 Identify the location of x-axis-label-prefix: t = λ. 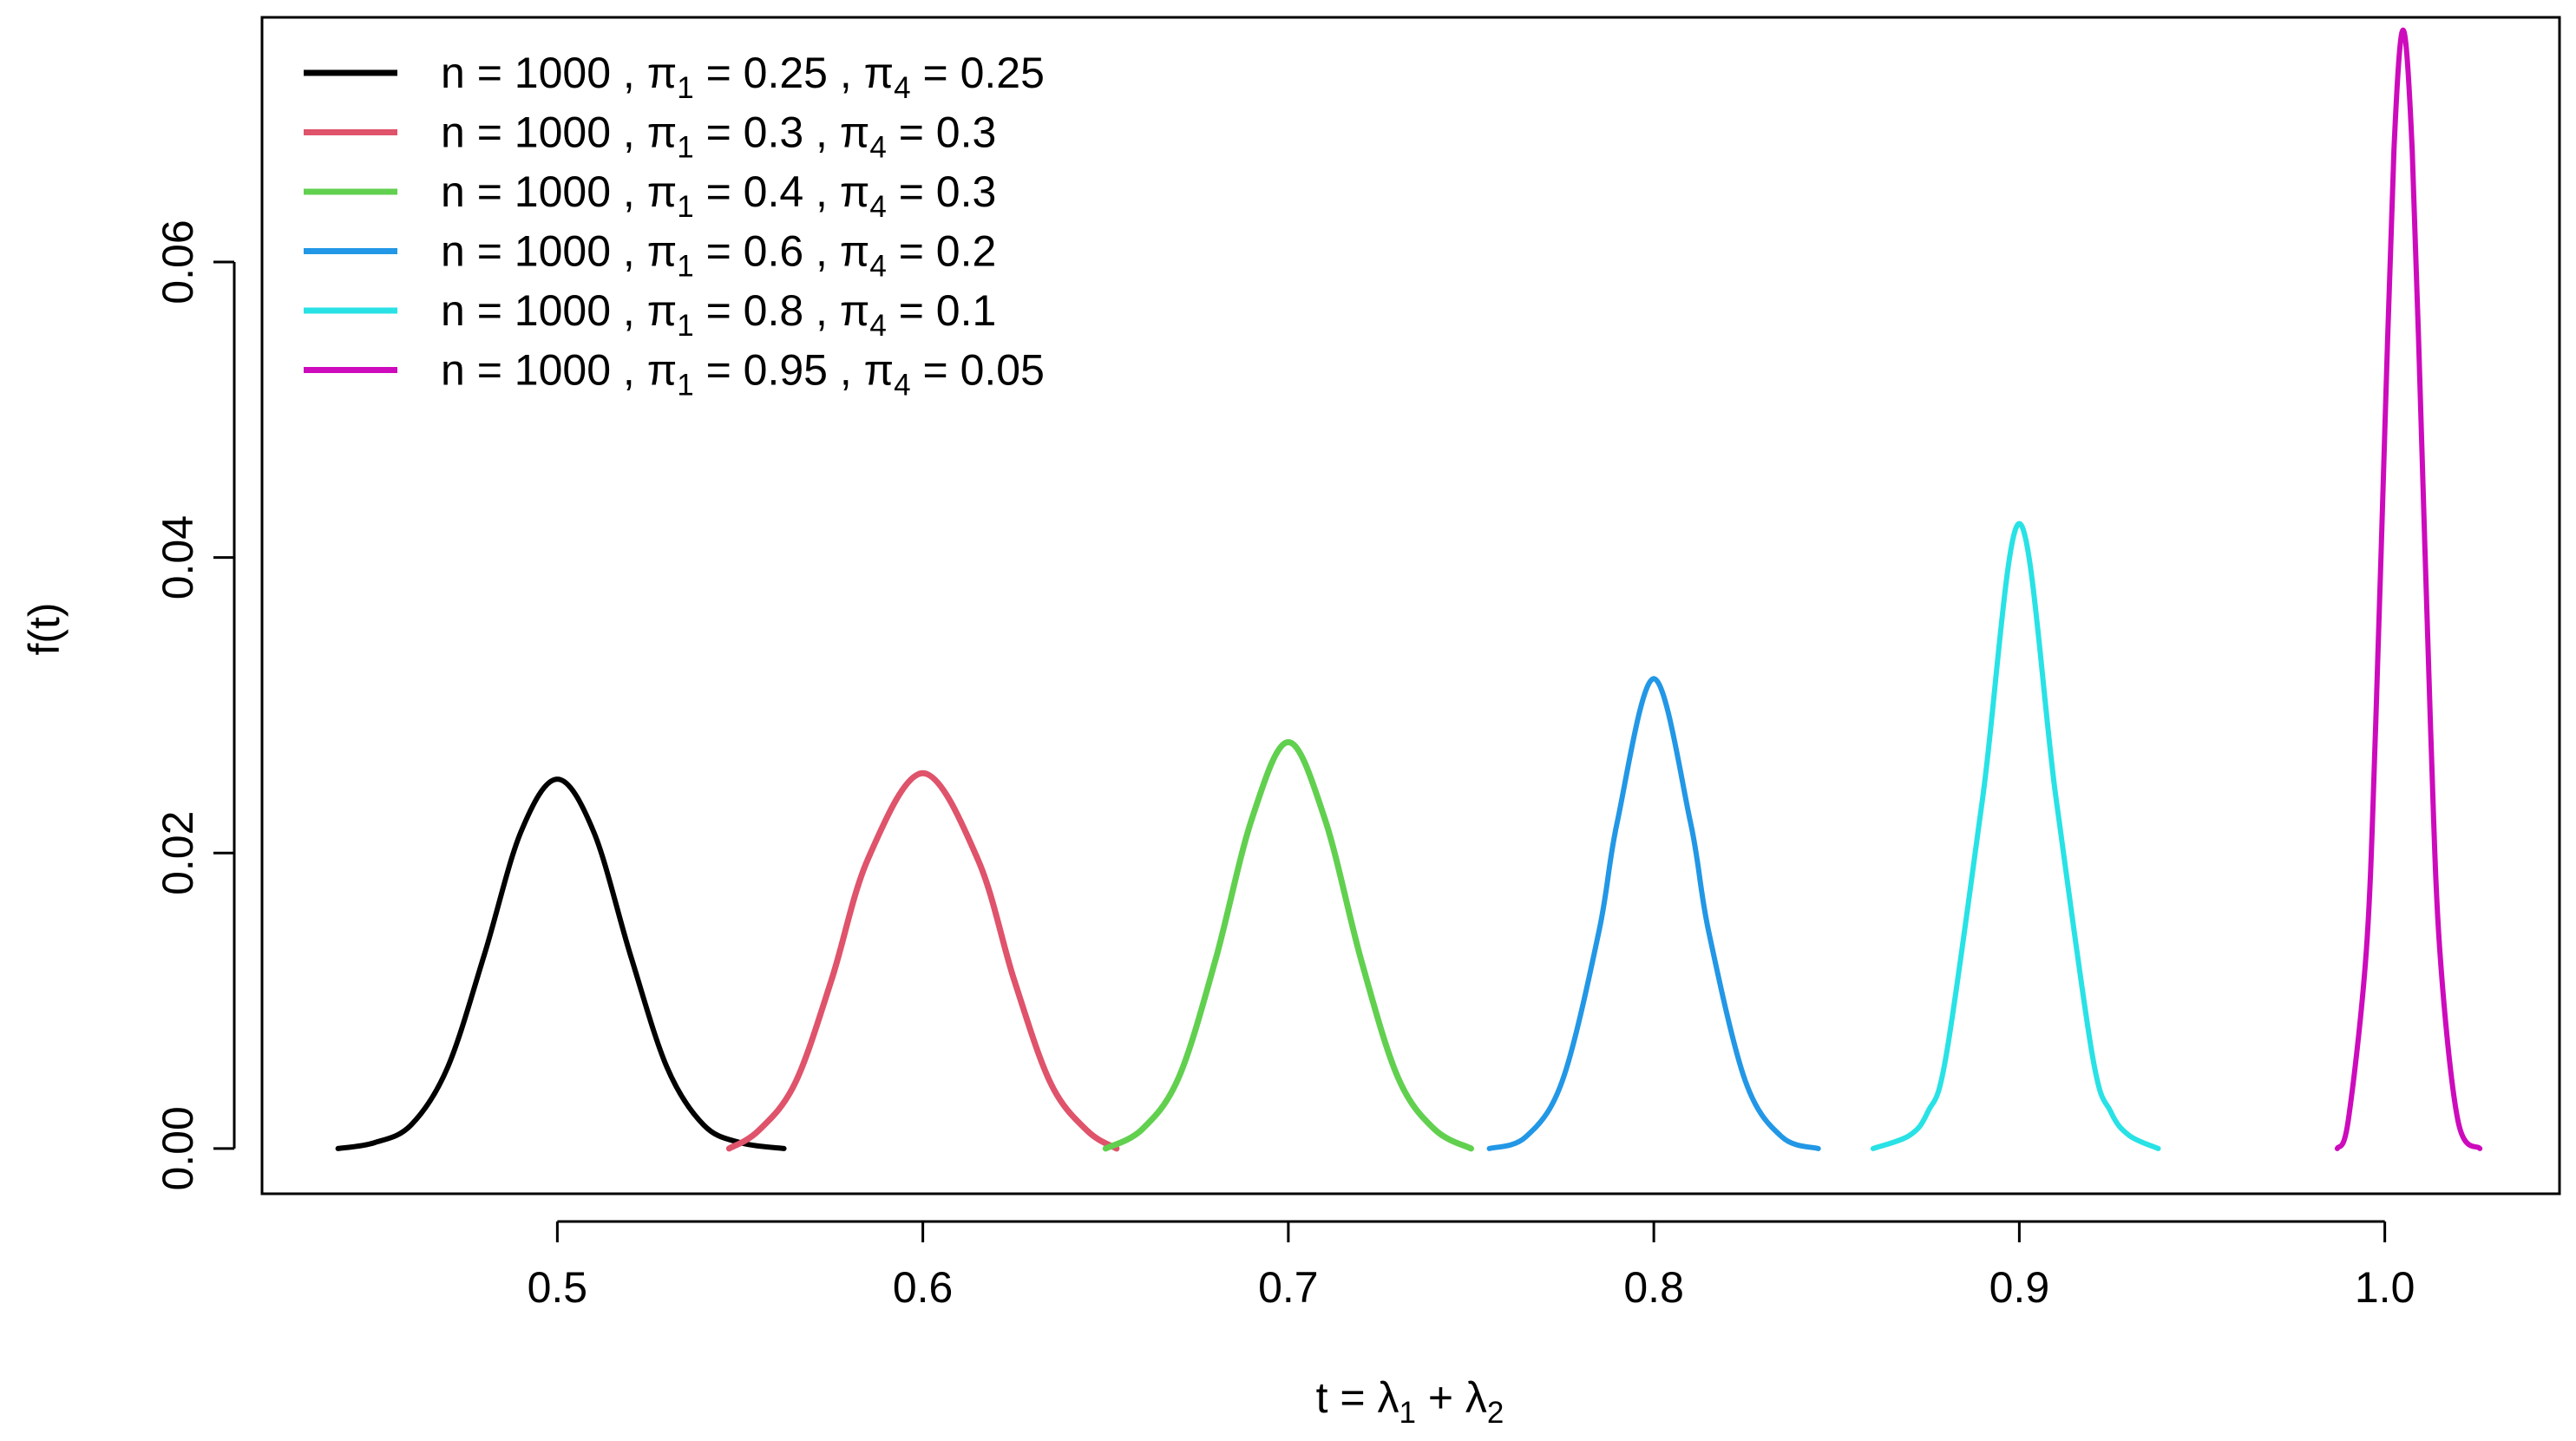
(1357, 1397).